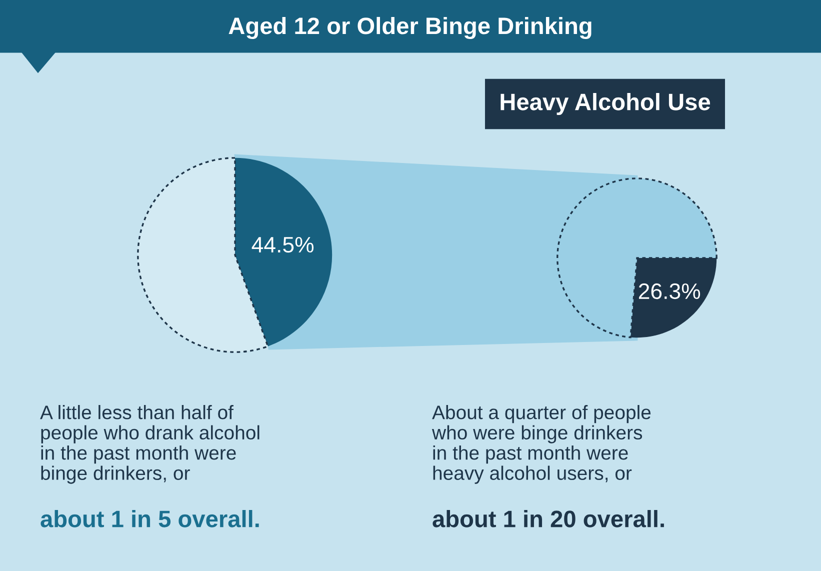 The width and height of the screenshot is (821, 571). What do you see at coordinates (605, 104) in the screenshot?
I see `chart-title: Heavy Alcohol Use` at bounding box center [605, 104].